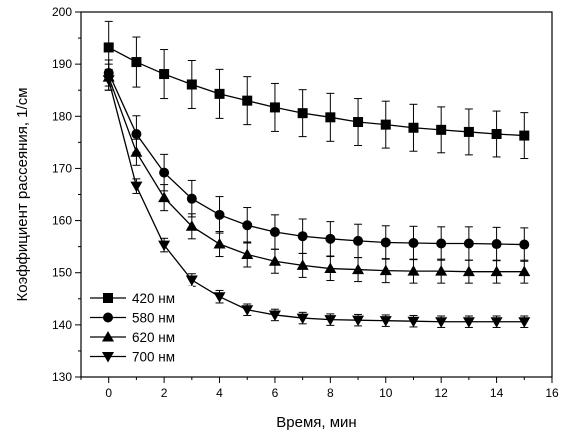 This screenshot has width=566, height=436. Describe the element at coordinates (219, 393) in the screenshot. I see `x-tick-label: 4` at that location.